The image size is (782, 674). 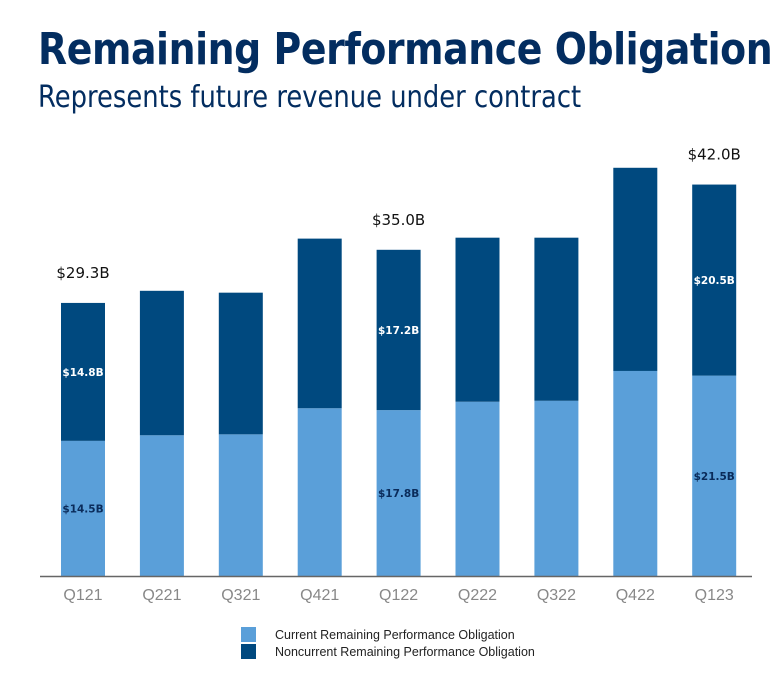 I want to click on x-tick-label: Q123, so click(x=714, y=595).